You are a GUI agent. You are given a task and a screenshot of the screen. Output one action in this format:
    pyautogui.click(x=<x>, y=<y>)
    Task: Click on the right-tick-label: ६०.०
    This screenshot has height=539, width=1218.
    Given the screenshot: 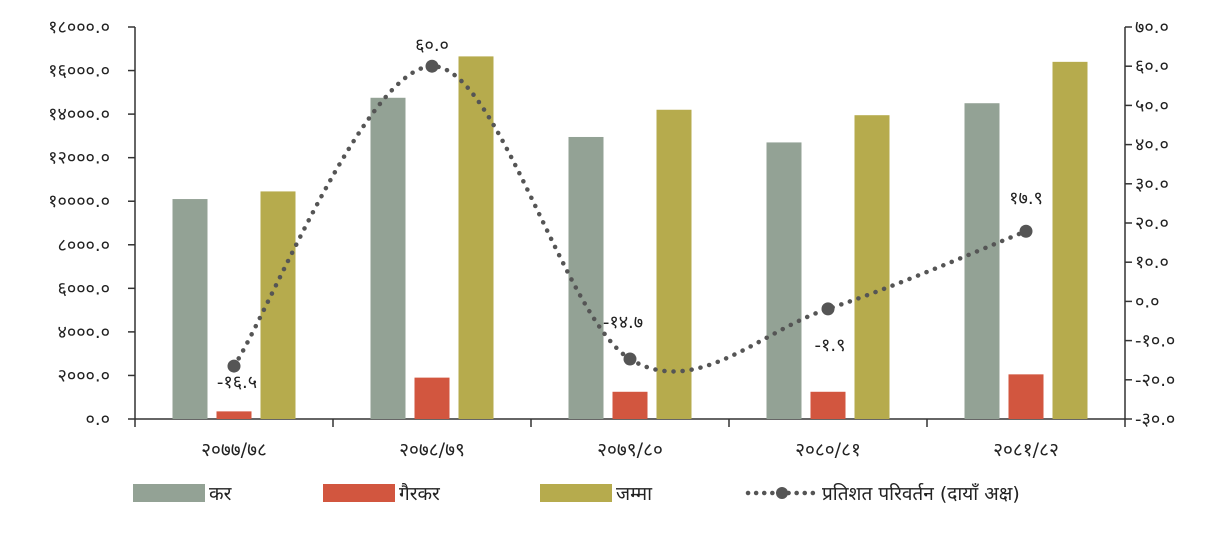 What is the action you would take?
    pyautogui.click(x=1152, y=66)
    